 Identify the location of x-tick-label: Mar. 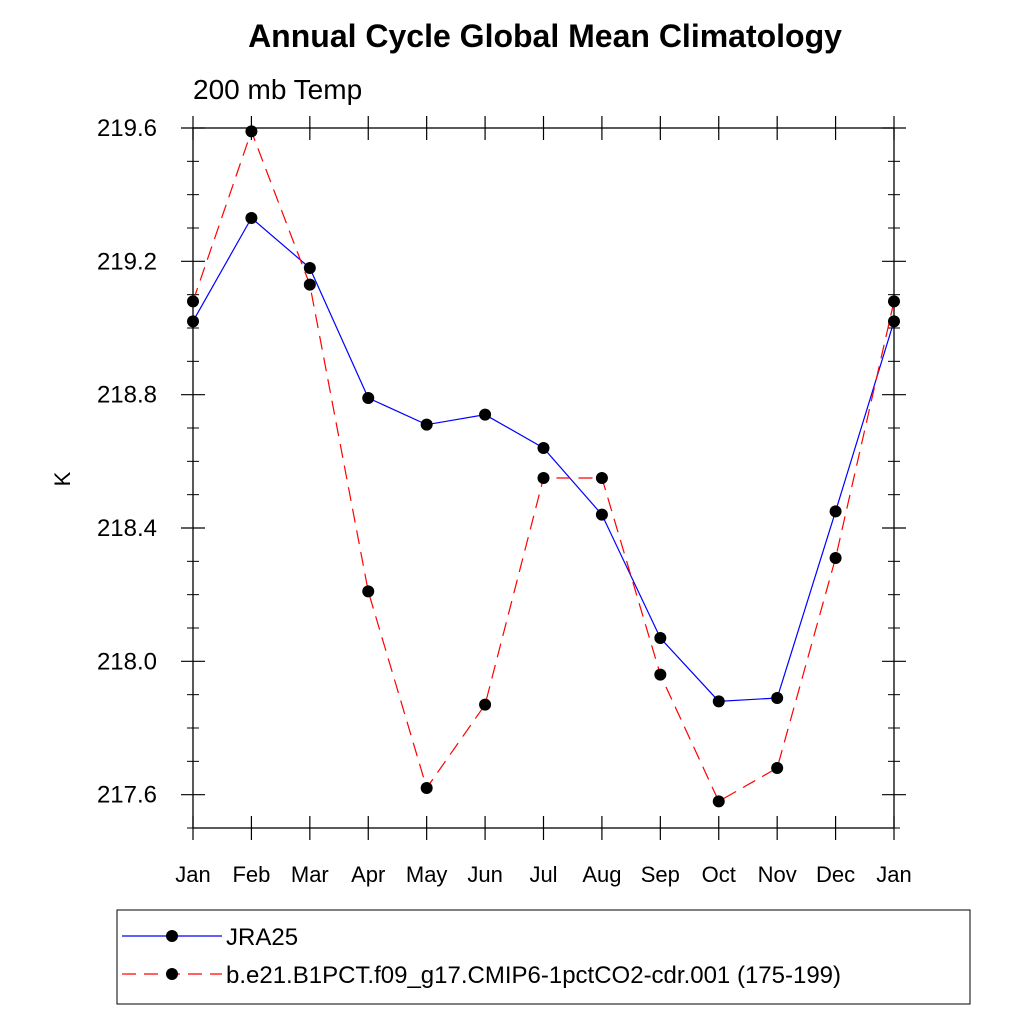
(310, 874).